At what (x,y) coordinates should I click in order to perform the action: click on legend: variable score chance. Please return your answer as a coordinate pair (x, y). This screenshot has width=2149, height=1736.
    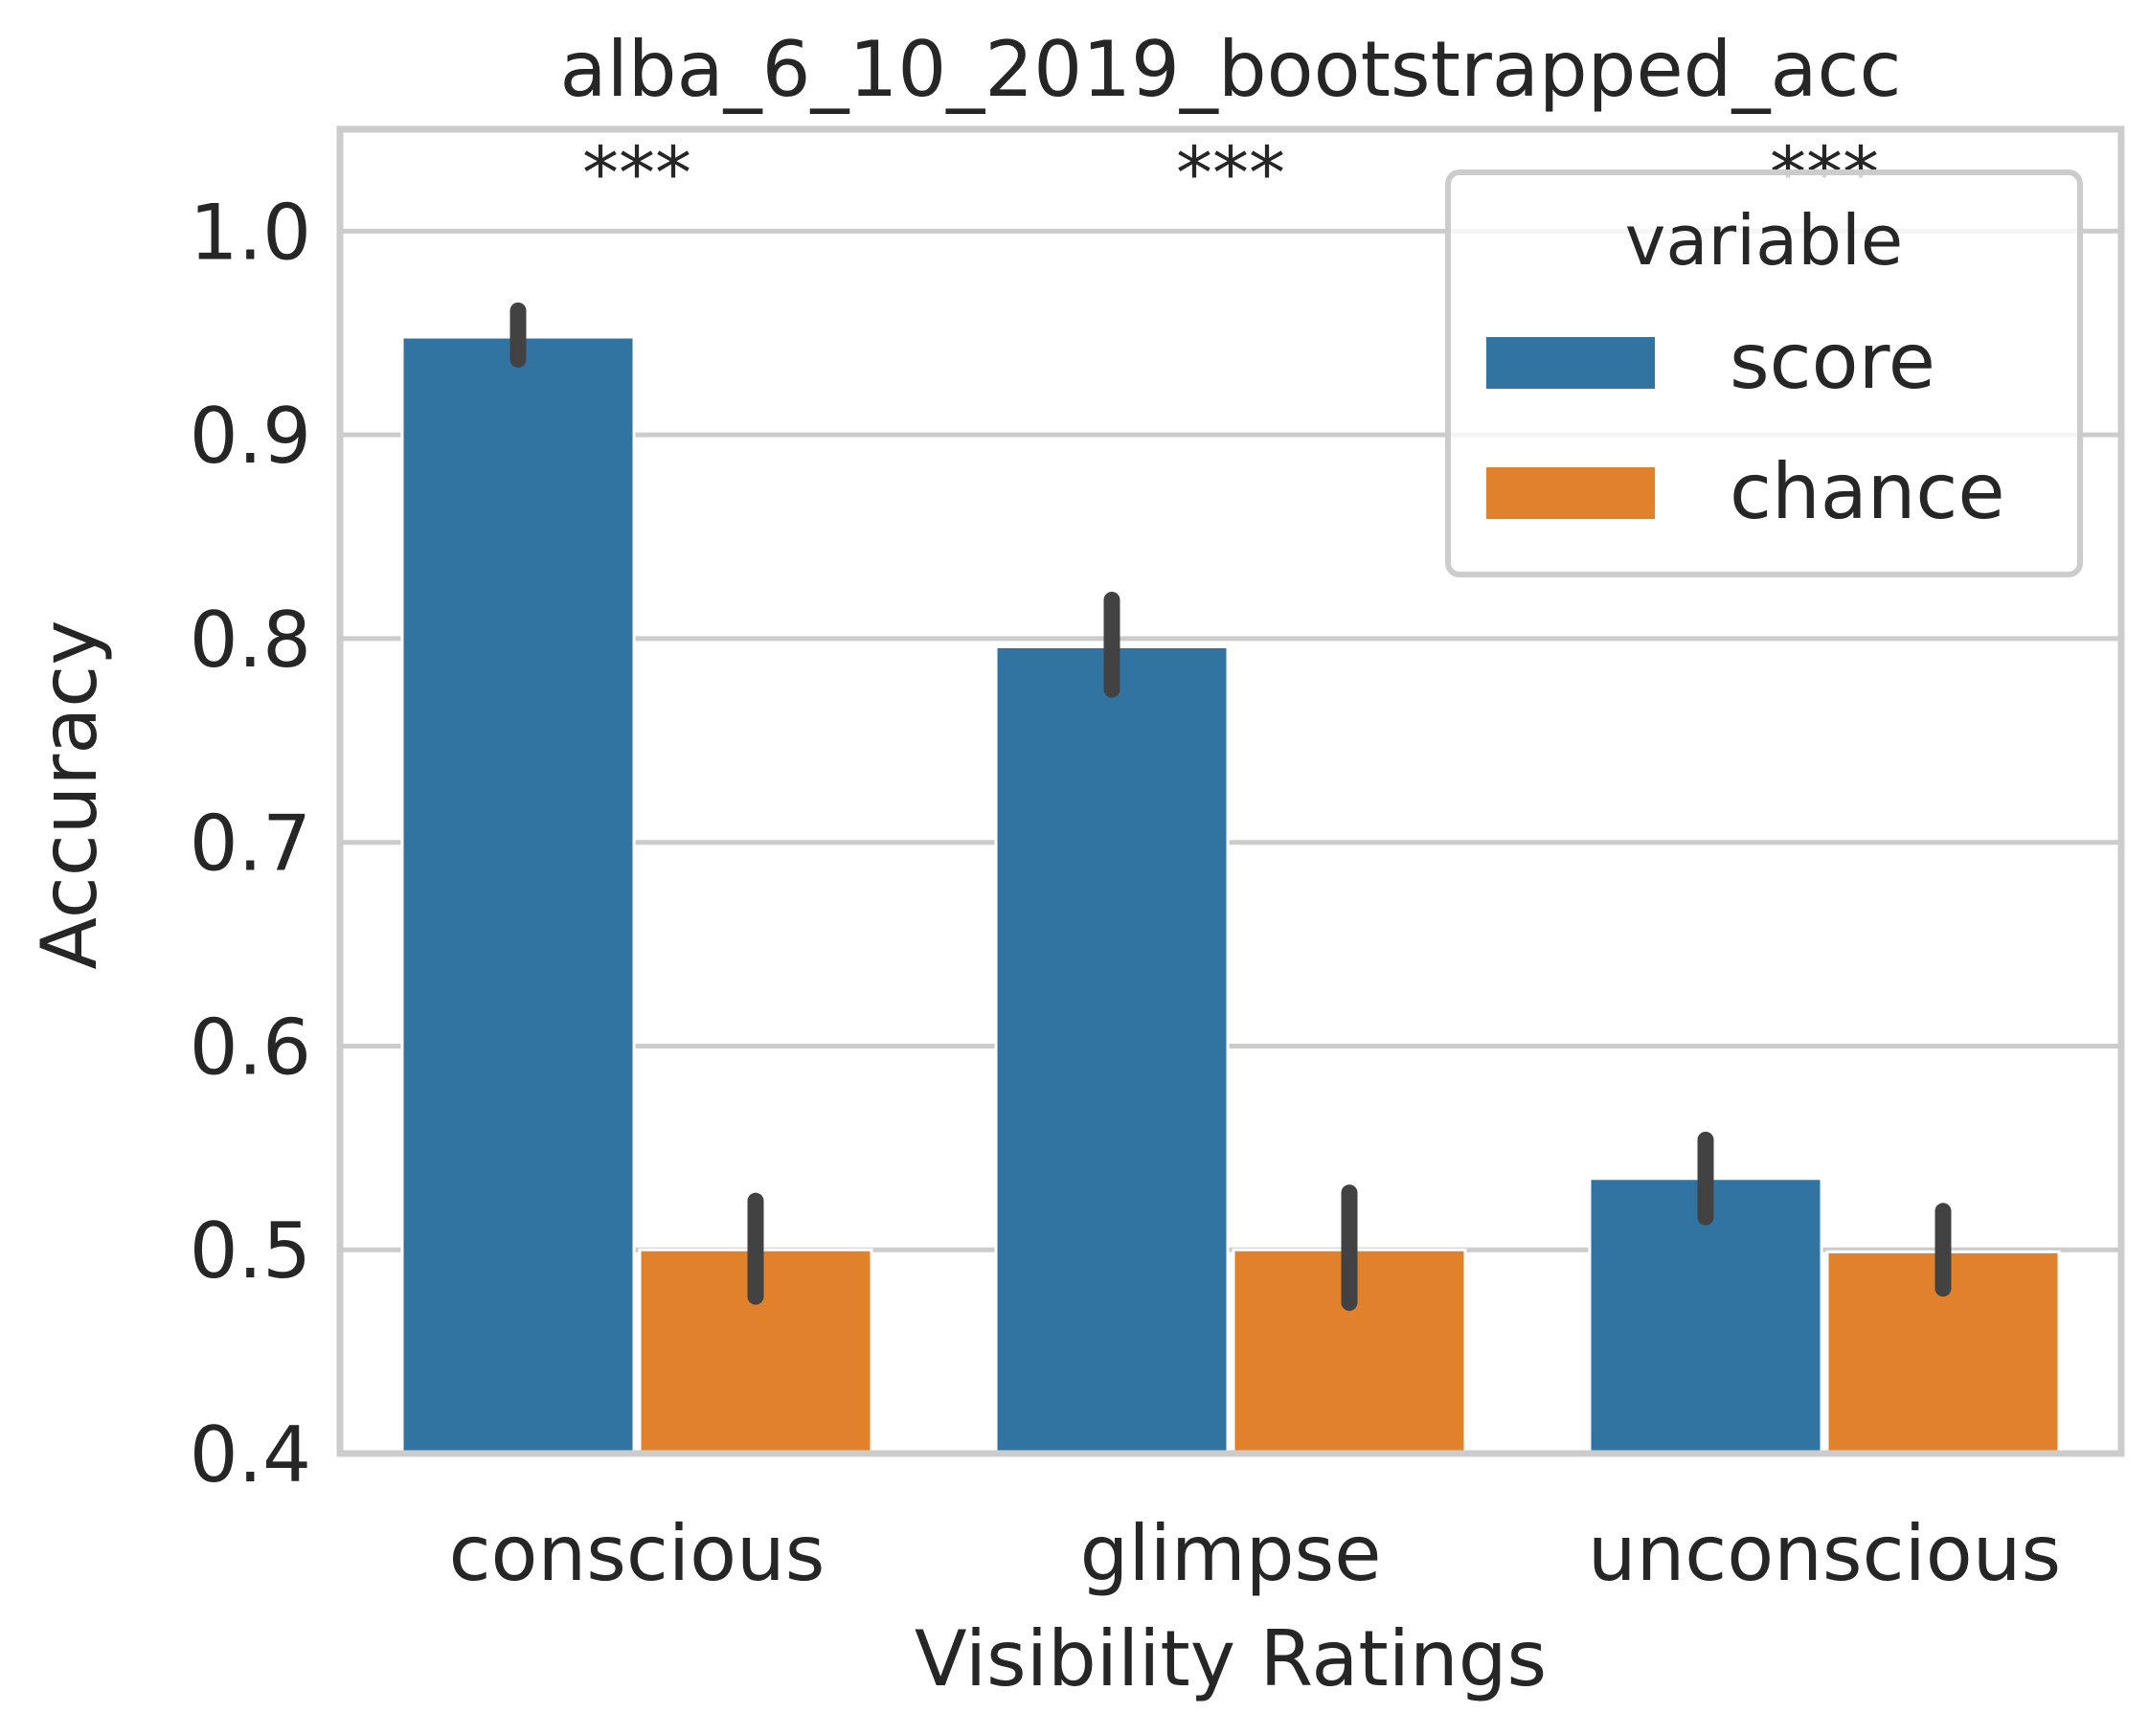
    Looking at the image, I should click on (1764, 373).